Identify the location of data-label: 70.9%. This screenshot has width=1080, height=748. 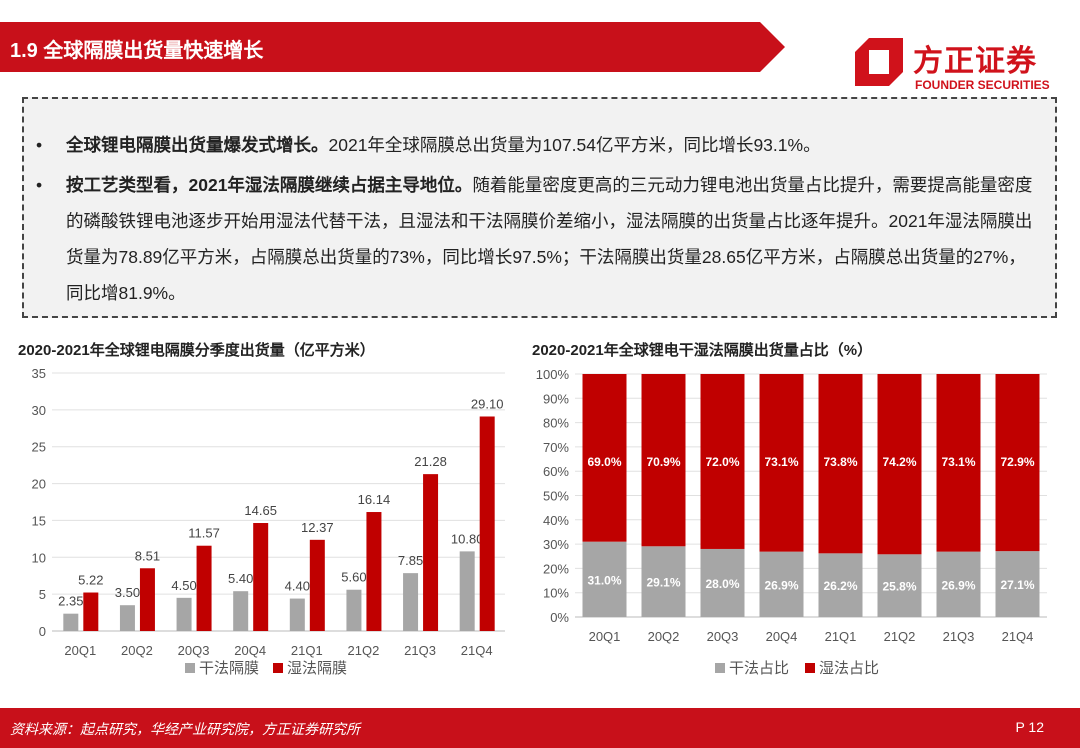
(663, 462).